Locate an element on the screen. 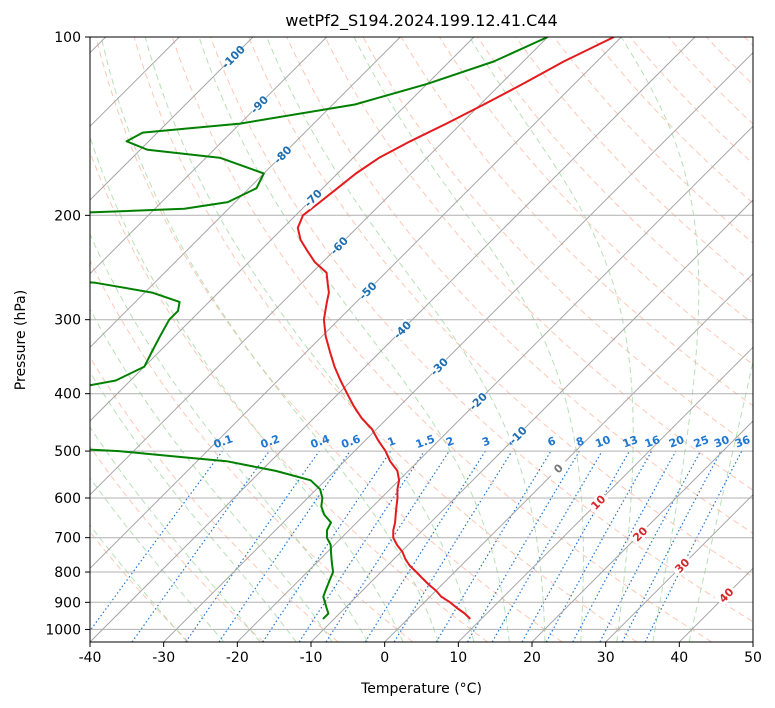 The height and width of the screenshot is (708, 775). mixing-ratio-label: 36 is located at coordinates (742, 442).